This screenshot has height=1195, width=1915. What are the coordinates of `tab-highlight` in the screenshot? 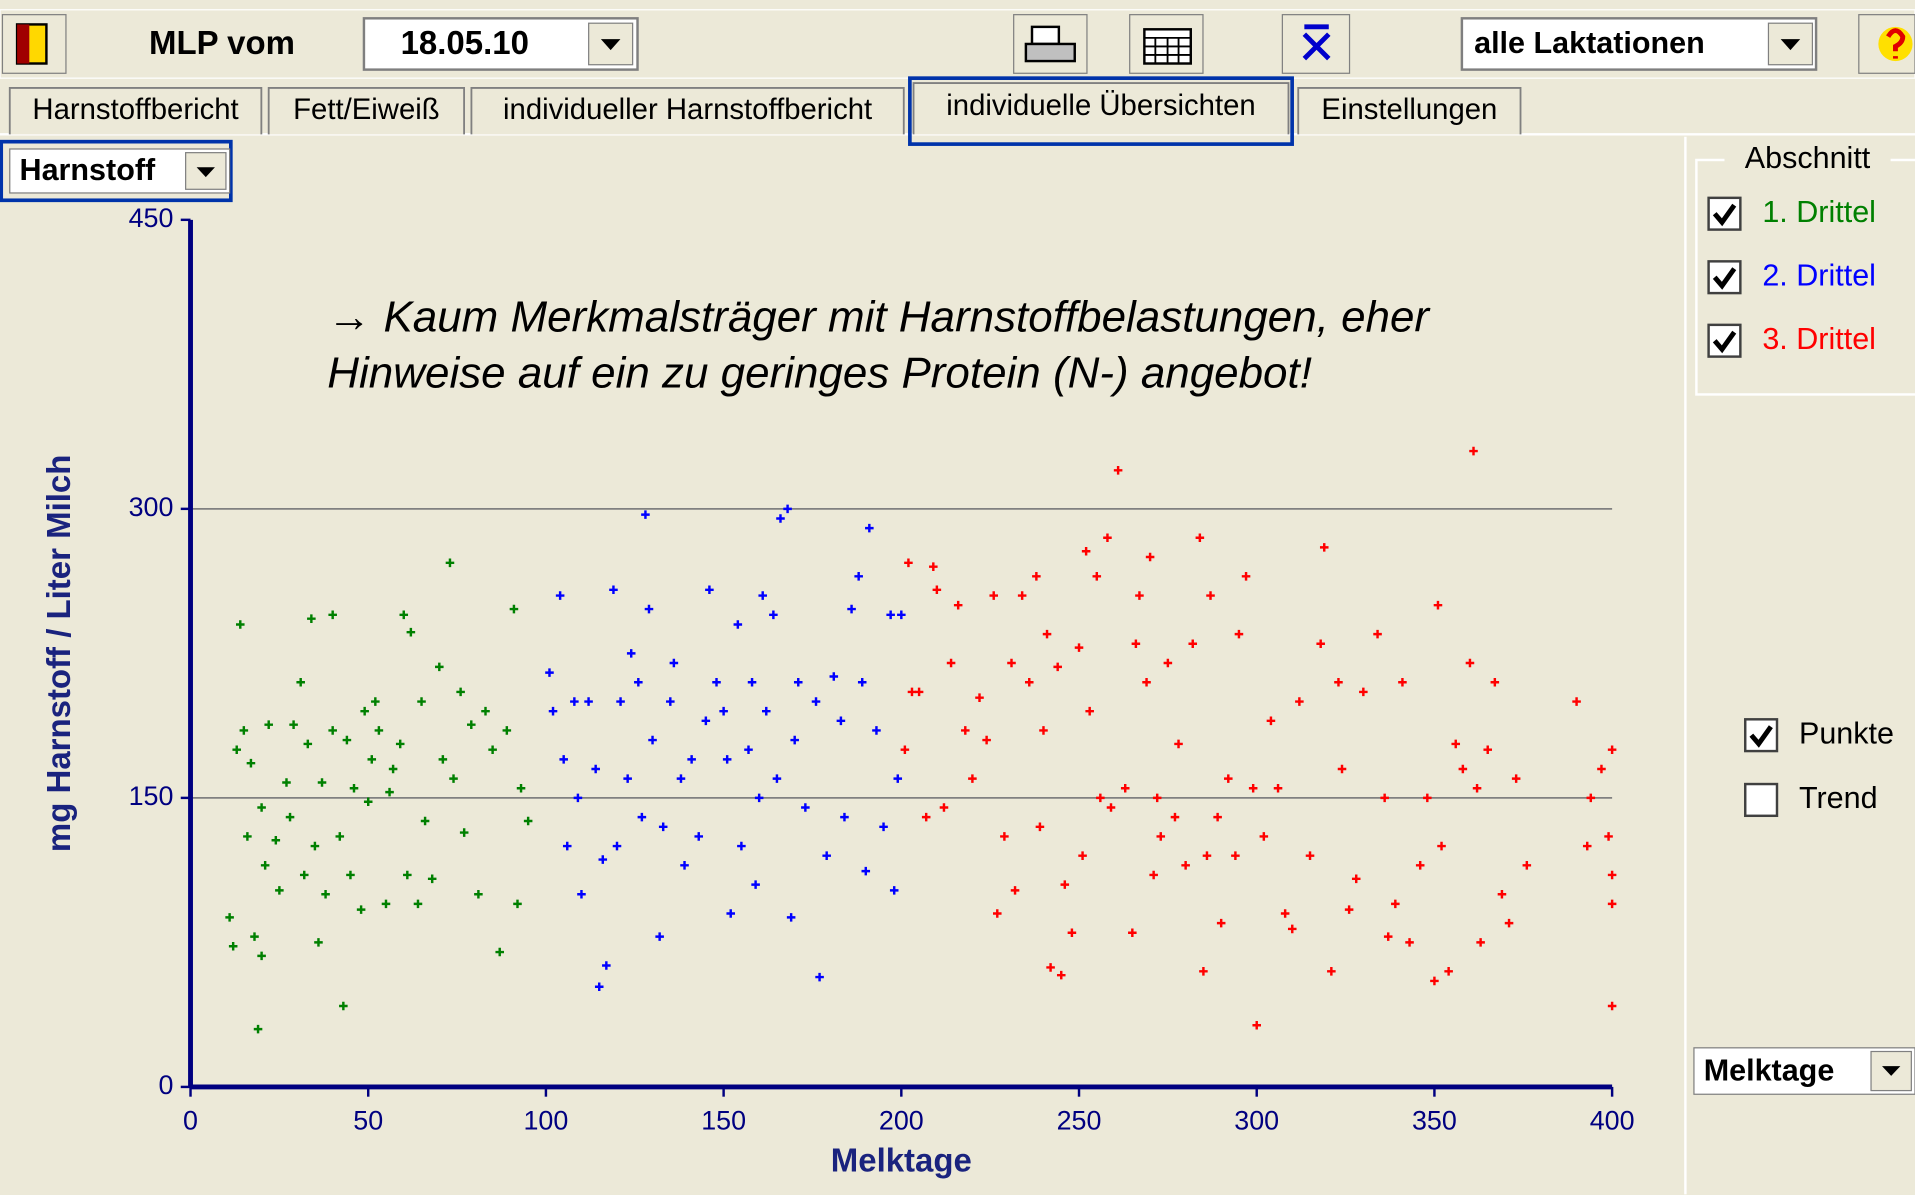 It's located at (1101, 111).